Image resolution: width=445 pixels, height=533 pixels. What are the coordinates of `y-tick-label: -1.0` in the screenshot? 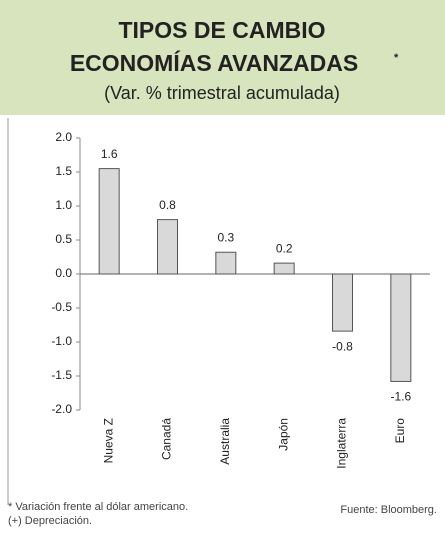 It's located at (61, 341).